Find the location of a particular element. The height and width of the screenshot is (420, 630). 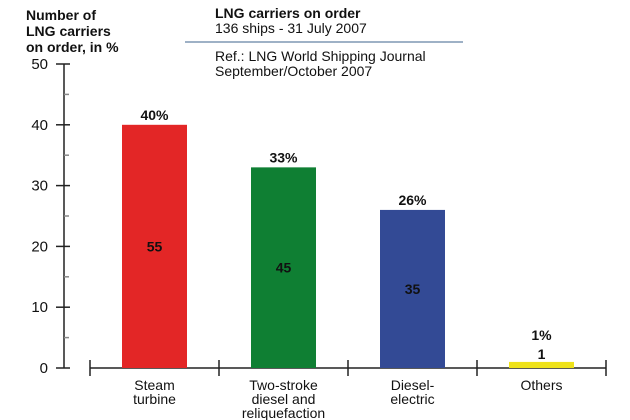

y-tick-label: 50 is located at coordinates (39, 64).